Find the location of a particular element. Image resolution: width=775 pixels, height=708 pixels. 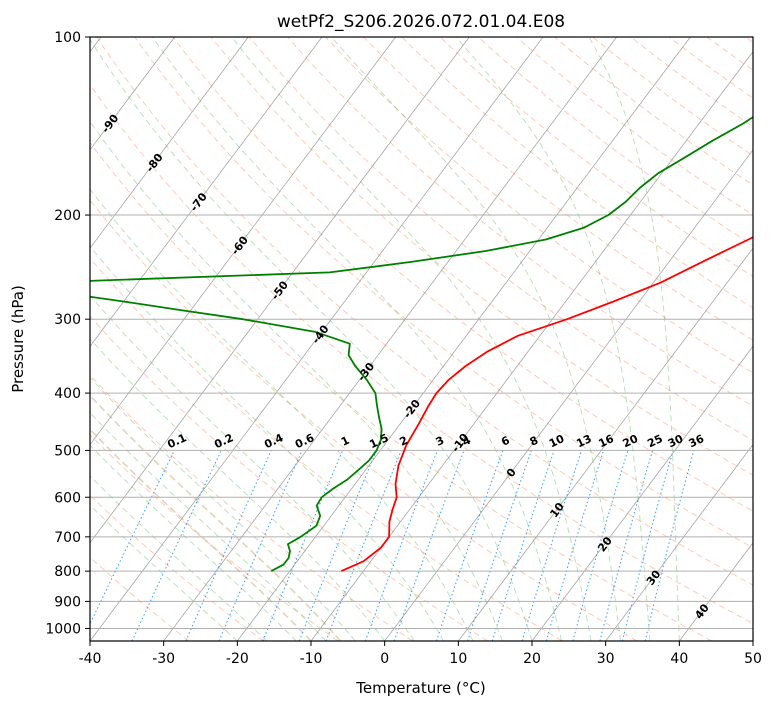

y-tick-label: 400 is located at coordinates (67, 394).